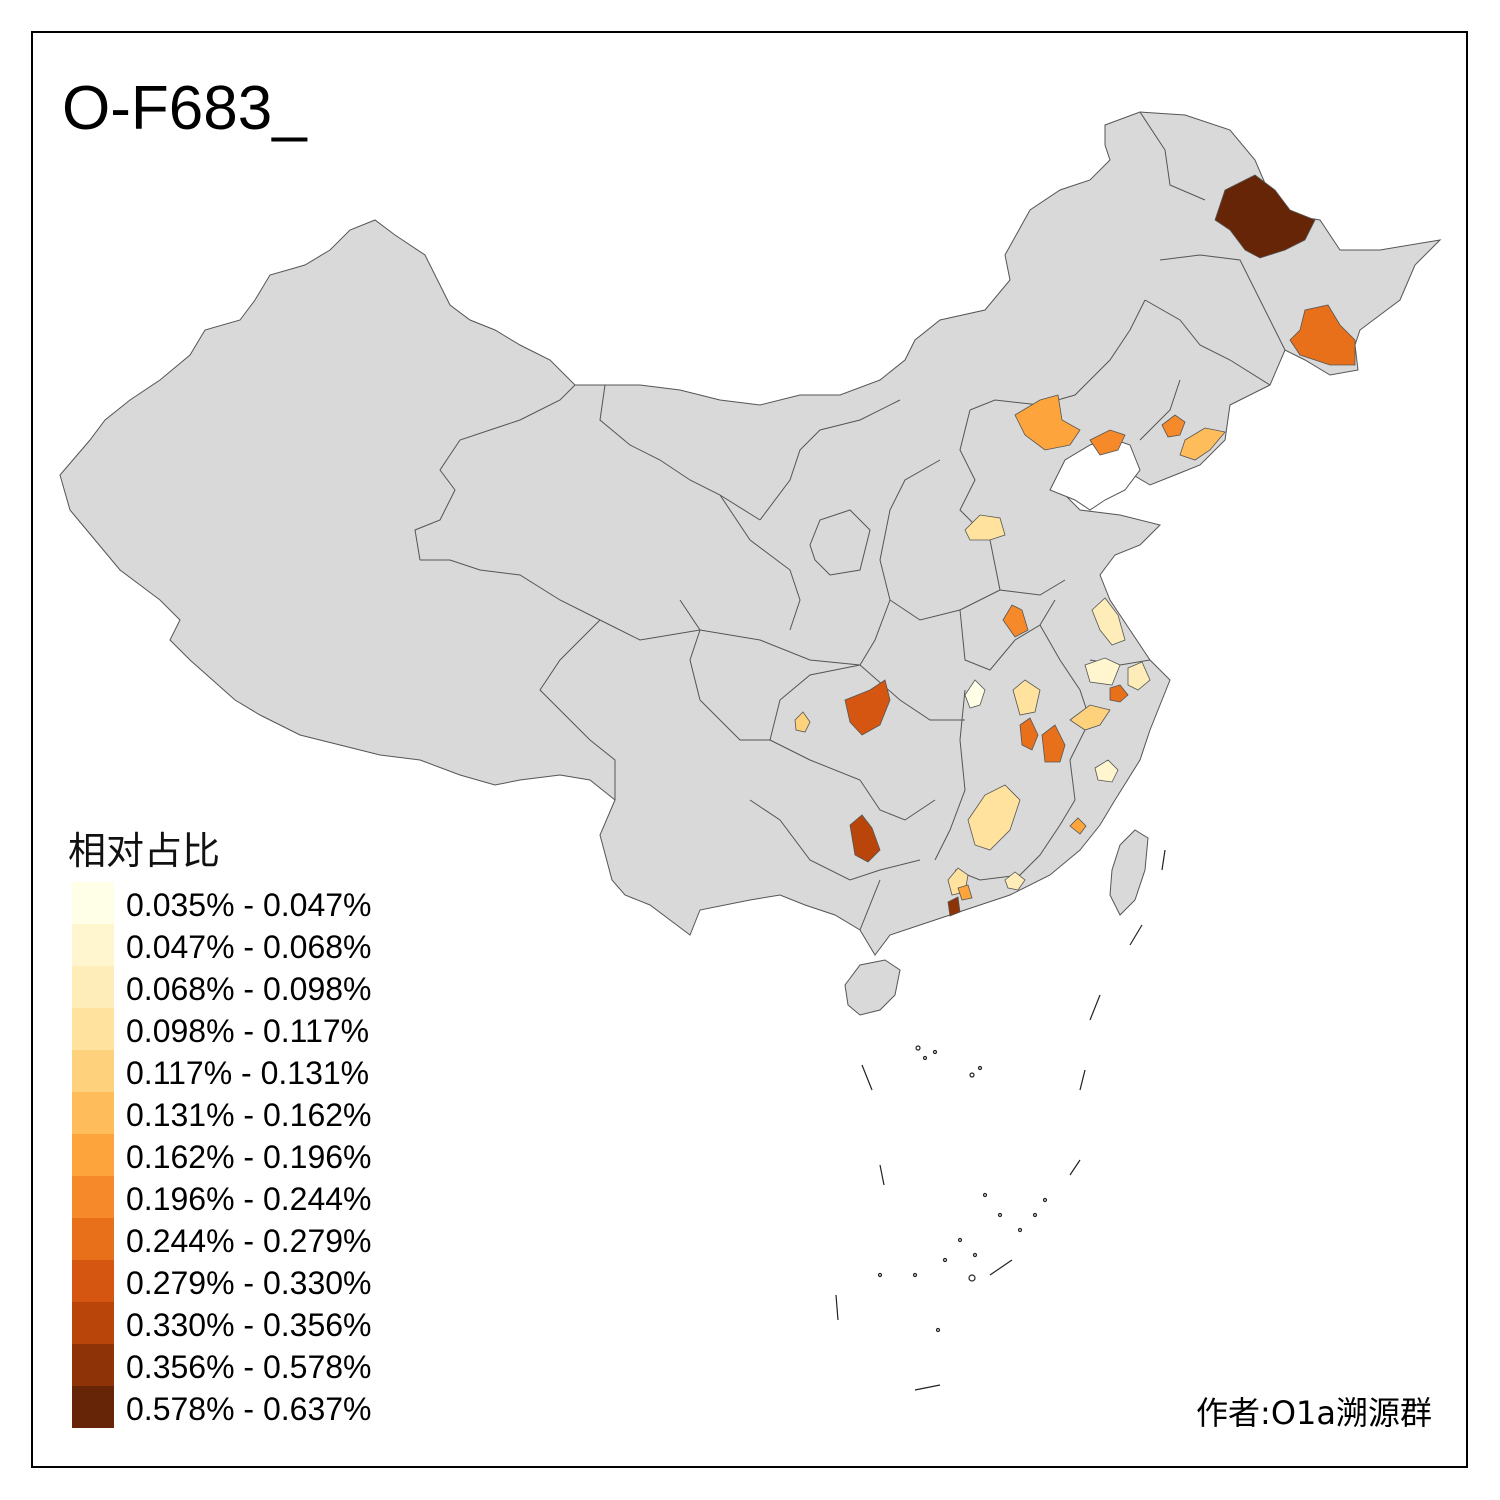 The height and width of the screenshot is (1500, 1500). I want to click on region-jiangxi-north-a, so click(1029, 734).